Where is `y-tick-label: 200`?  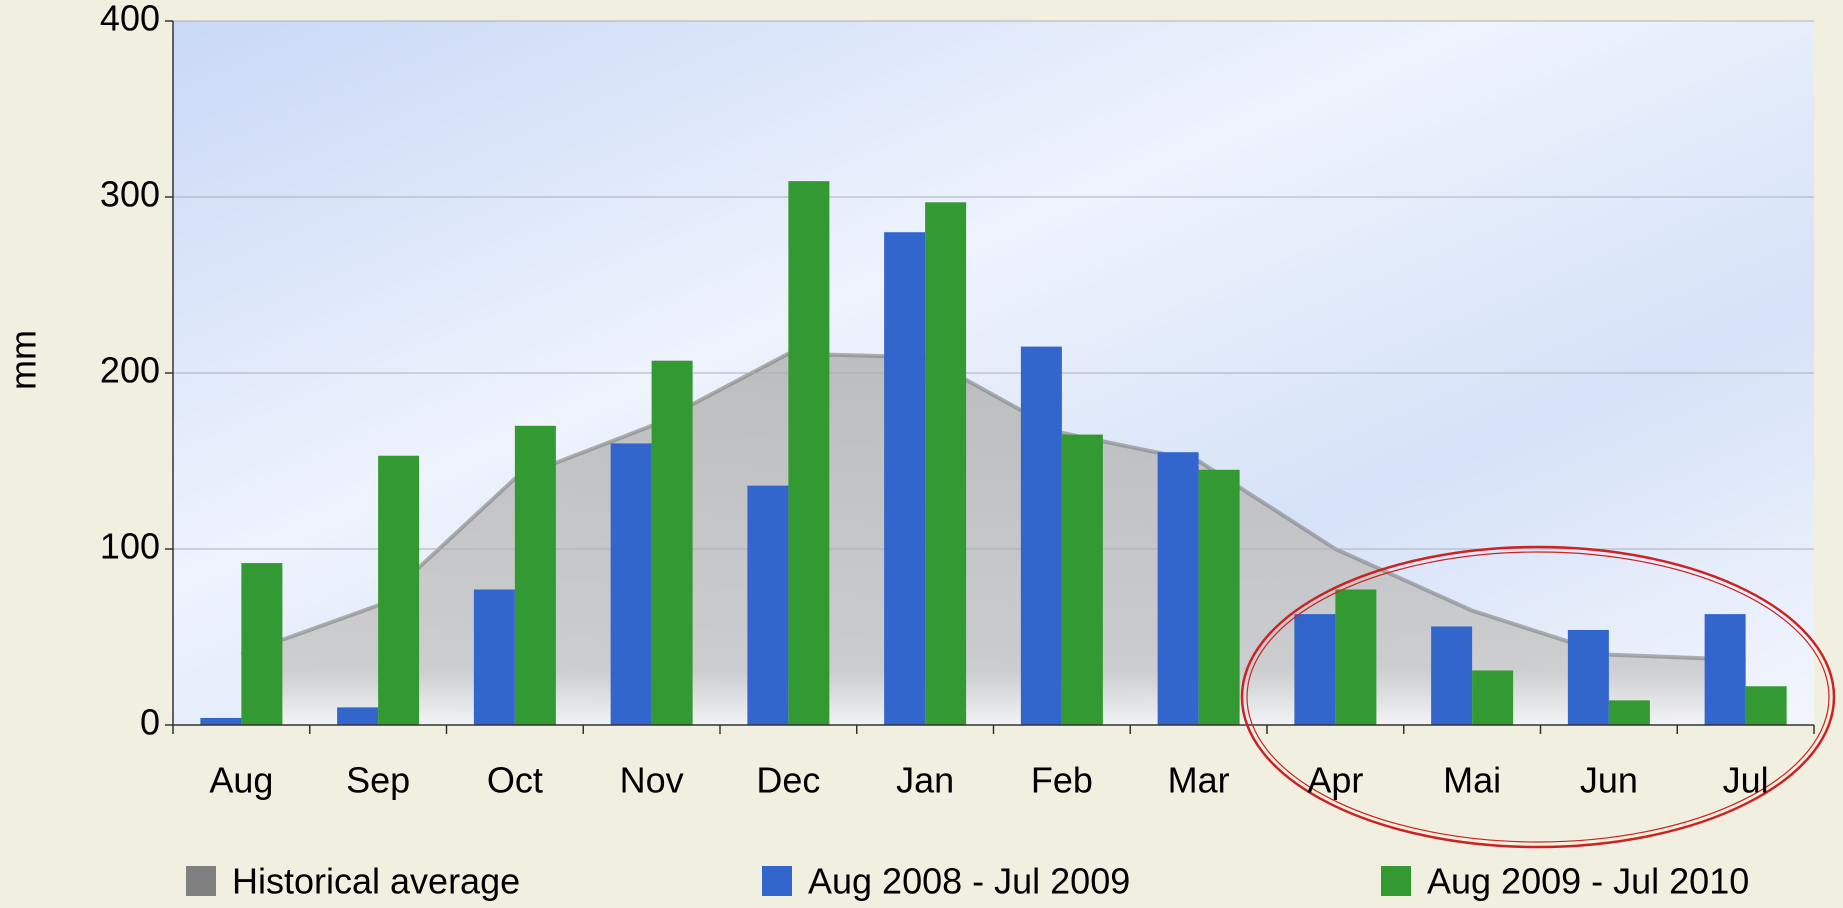 y-tick-label: 200 is located at coordinates (130, 370).